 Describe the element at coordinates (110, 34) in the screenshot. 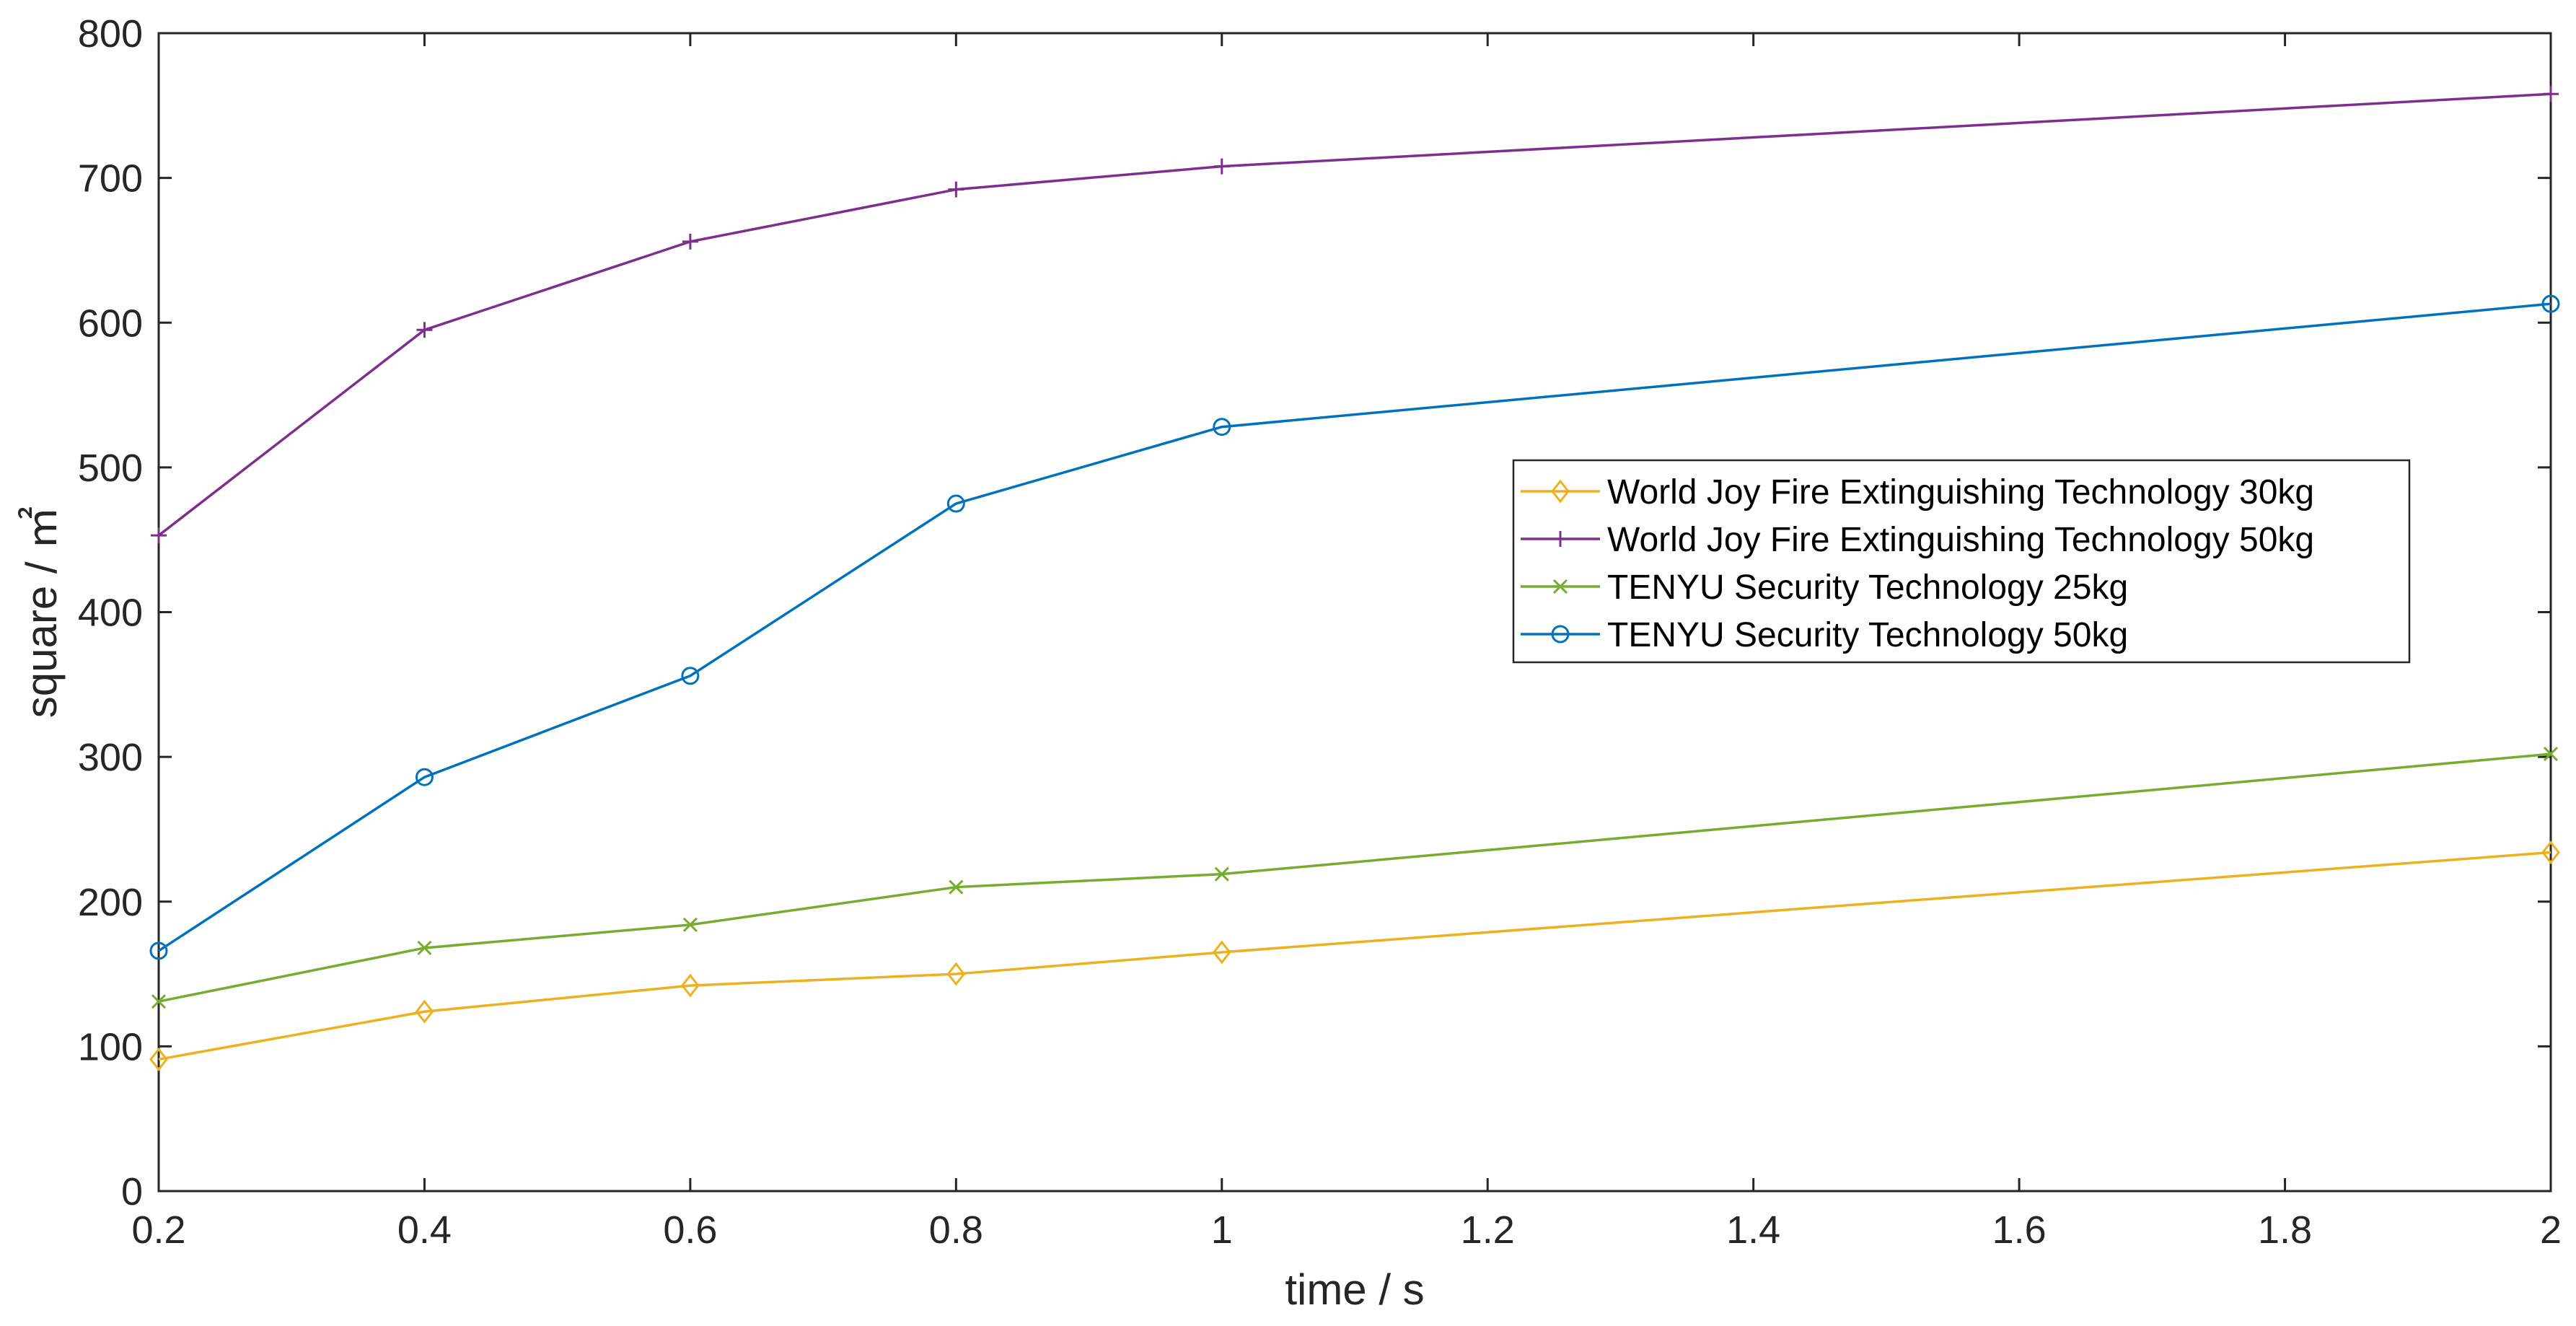

I see `y-tick-label: 800` at that location.